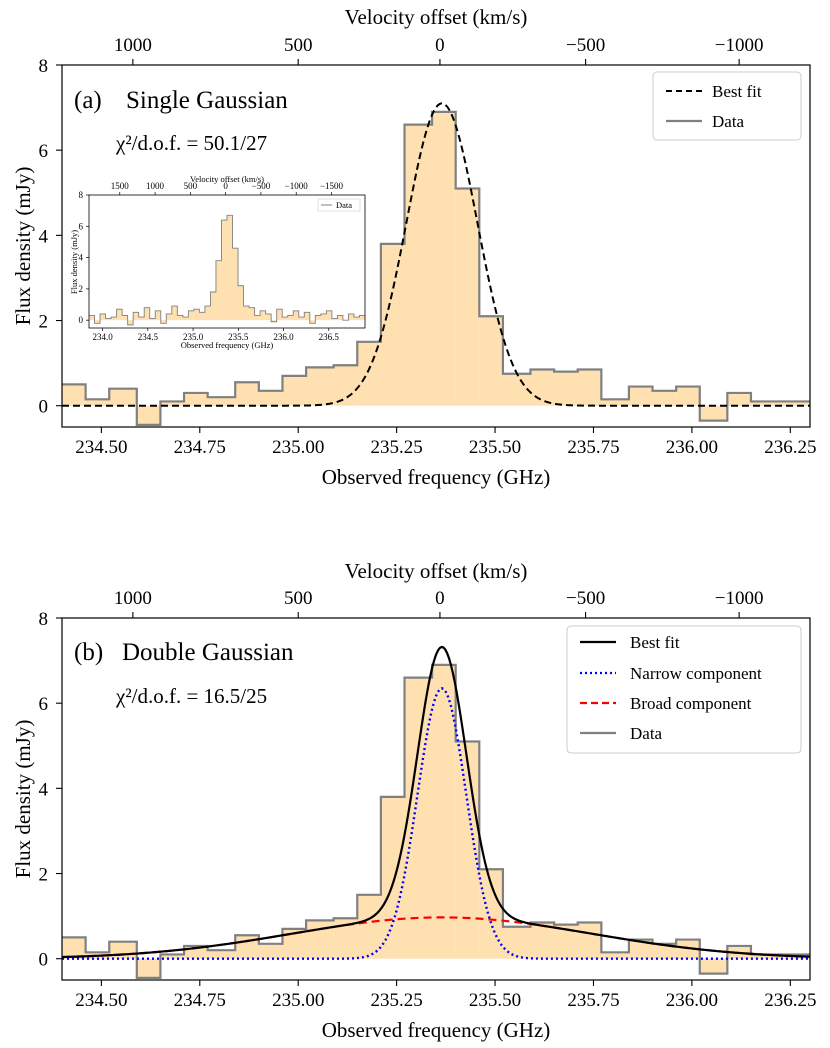 Image resolution: width=830 pixels, height=1048 pixels. What do you see at coordinates (133, 598) in the screenshot?
I see `panel-b-top-tick-label-0: 1000` at bounding box center [133, 598].